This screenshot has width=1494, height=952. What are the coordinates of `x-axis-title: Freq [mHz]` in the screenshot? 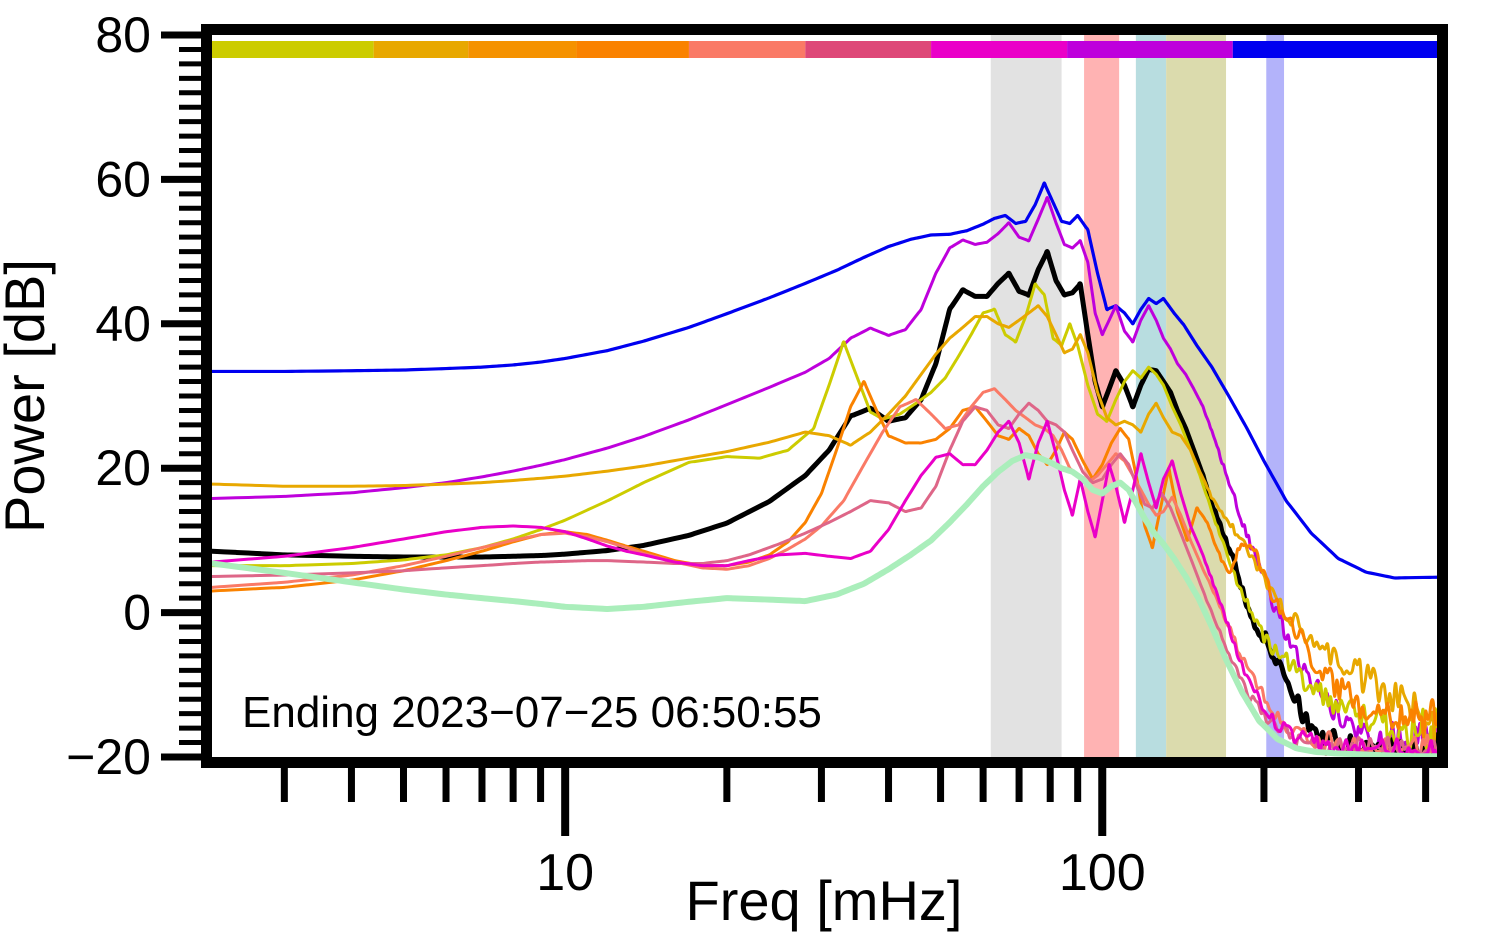 It's located at (824, 900).